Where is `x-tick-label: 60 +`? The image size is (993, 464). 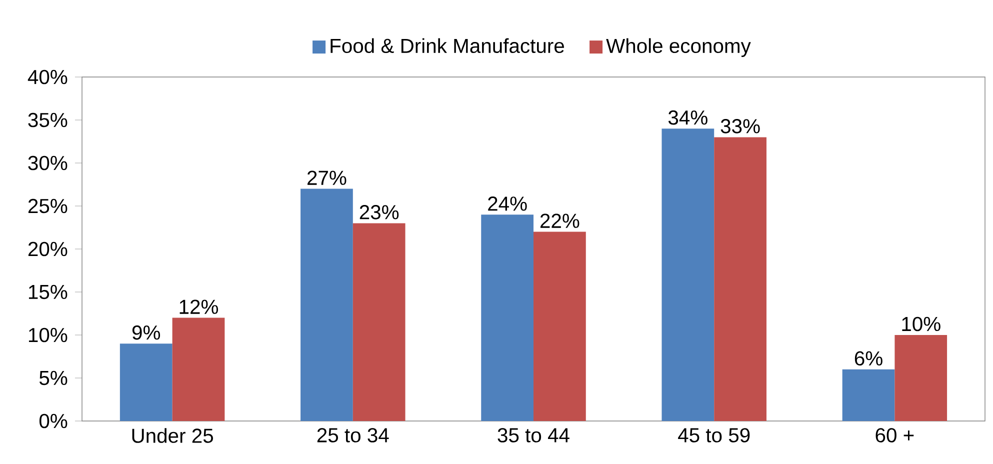 x-tick-label: 60 + is located at coordinates (895, 435).